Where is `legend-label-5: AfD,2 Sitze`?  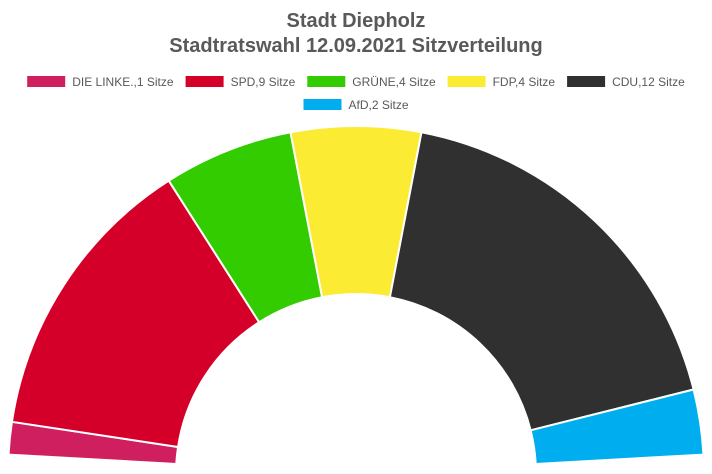 legend-label-5: AfD,2 Sitze is located at coordinates (379, 105).